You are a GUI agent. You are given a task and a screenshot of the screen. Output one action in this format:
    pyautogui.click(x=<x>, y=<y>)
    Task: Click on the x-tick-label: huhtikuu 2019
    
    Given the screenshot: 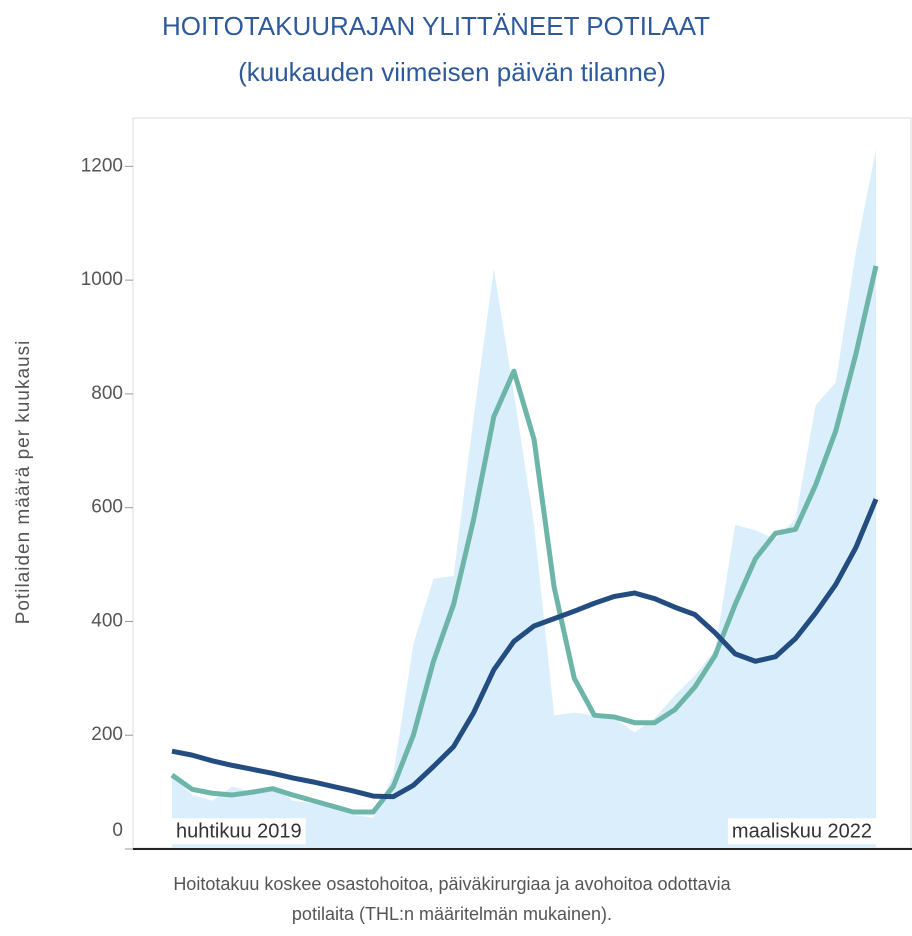 What is the action you would take?
    pyautogui.click(x=239, y=831)
    